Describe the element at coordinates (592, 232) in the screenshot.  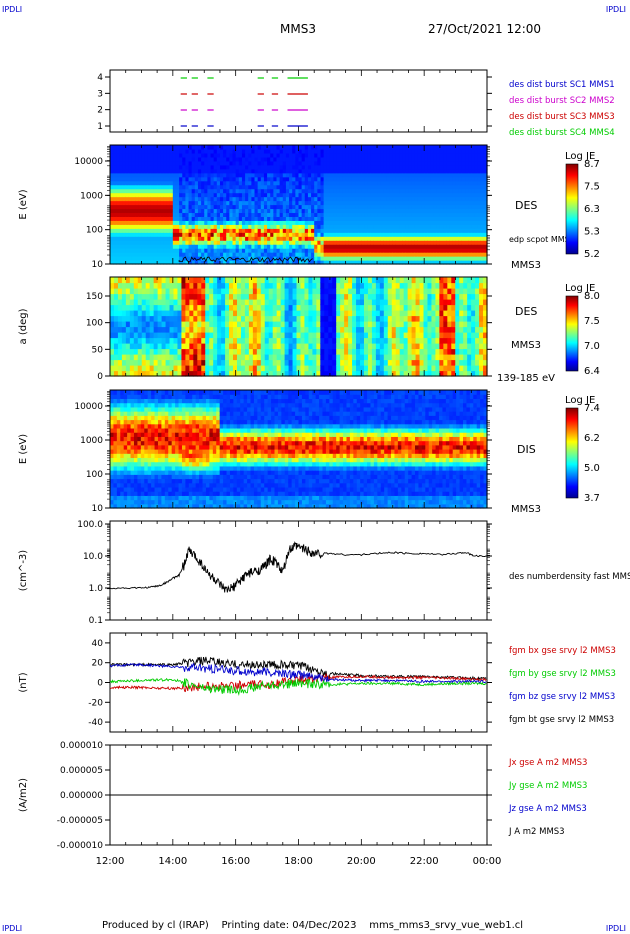
I see `des-energy-colorbar-tick: 5.3` at that location.